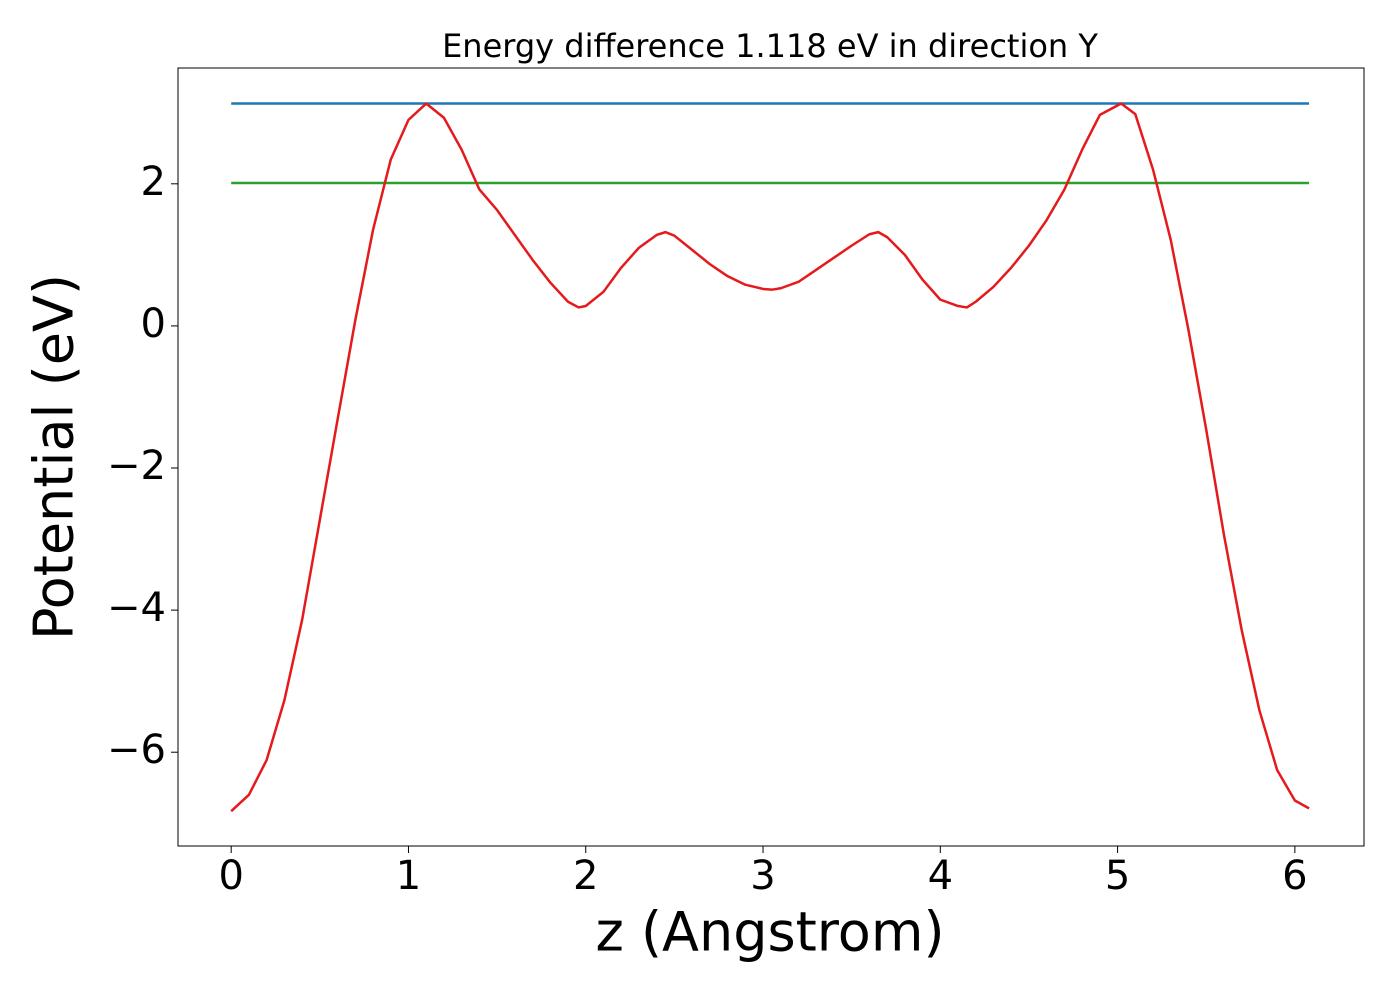 Image resolution: width=1400 pixels, height=1000 pixels. I want to click on x-tick-label: 4, so click(940, 876).